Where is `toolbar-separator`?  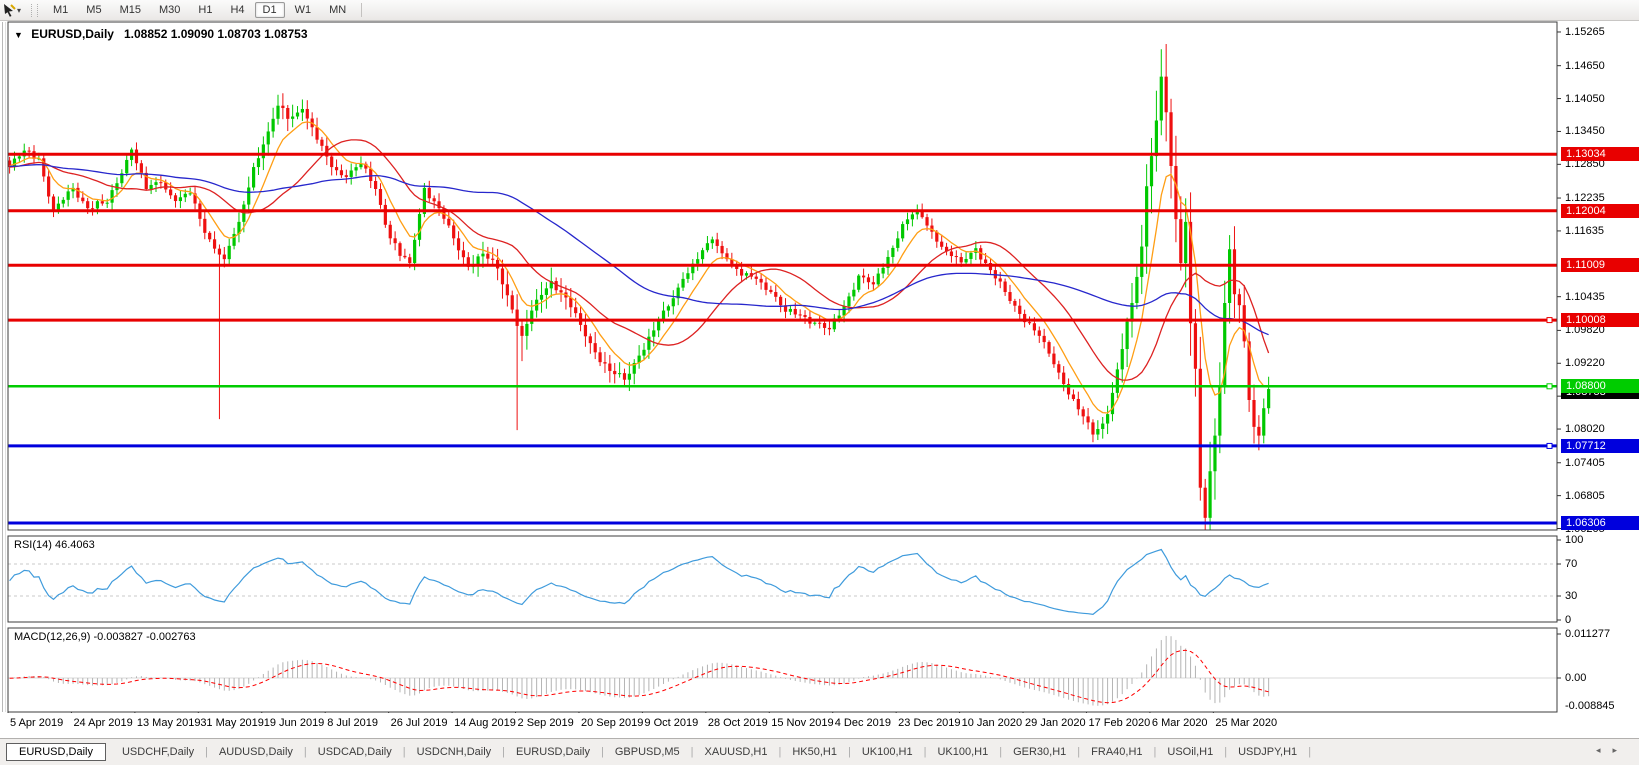
toolbar-separator is located at coordinates (362, 10).